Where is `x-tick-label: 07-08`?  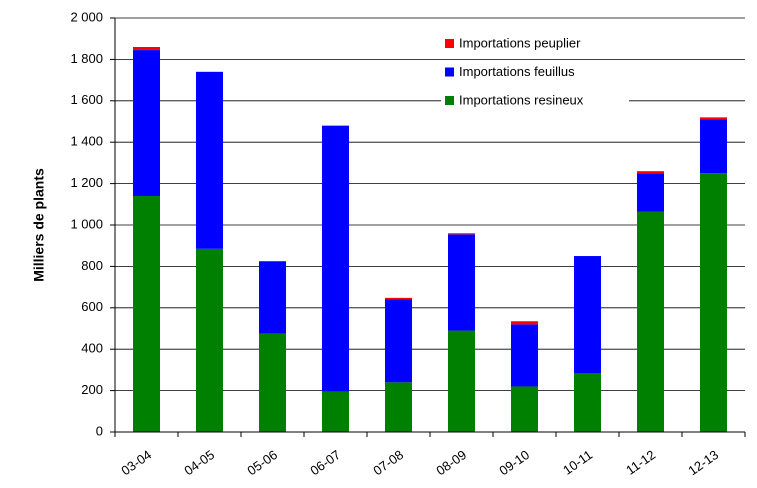
x-tick-label: 07-08 is located at coordinates (388, 462).